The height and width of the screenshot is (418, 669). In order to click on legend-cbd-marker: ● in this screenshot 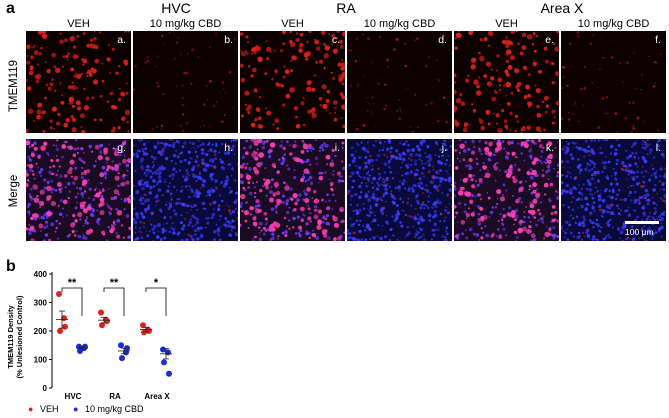, I will do `click(75, 409)`.